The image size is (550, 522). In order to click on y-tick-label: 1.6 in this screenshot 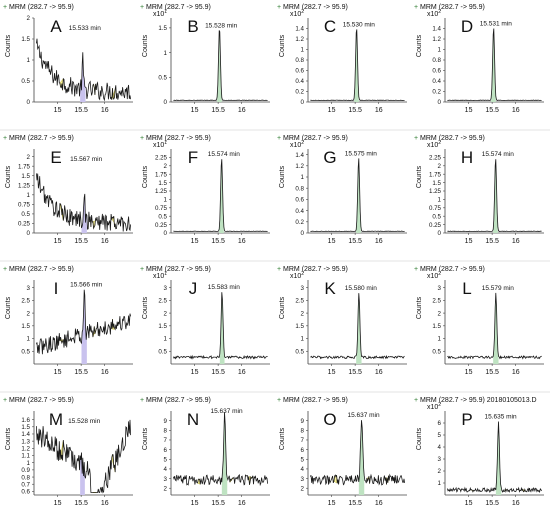, I will do `click(25, 420)`.